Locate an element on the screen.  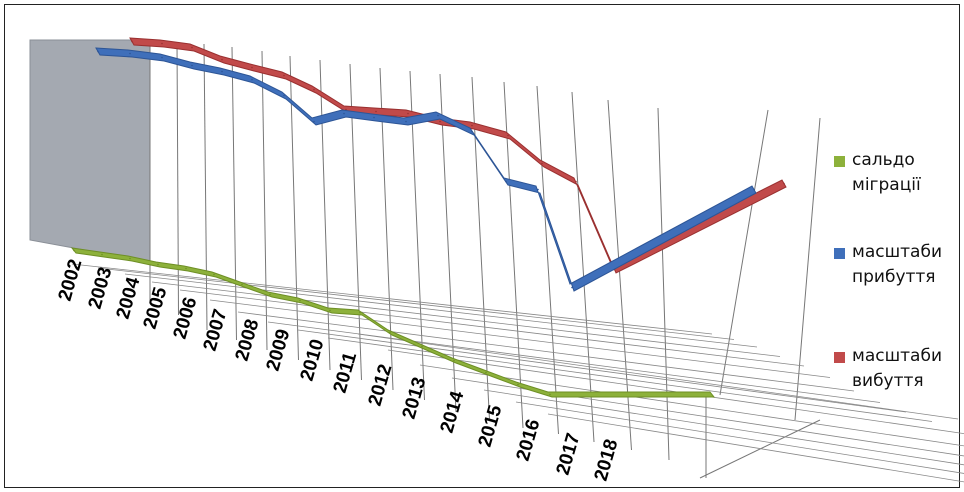
x-tick-label: 2018 is located at coordinates (607, 460).